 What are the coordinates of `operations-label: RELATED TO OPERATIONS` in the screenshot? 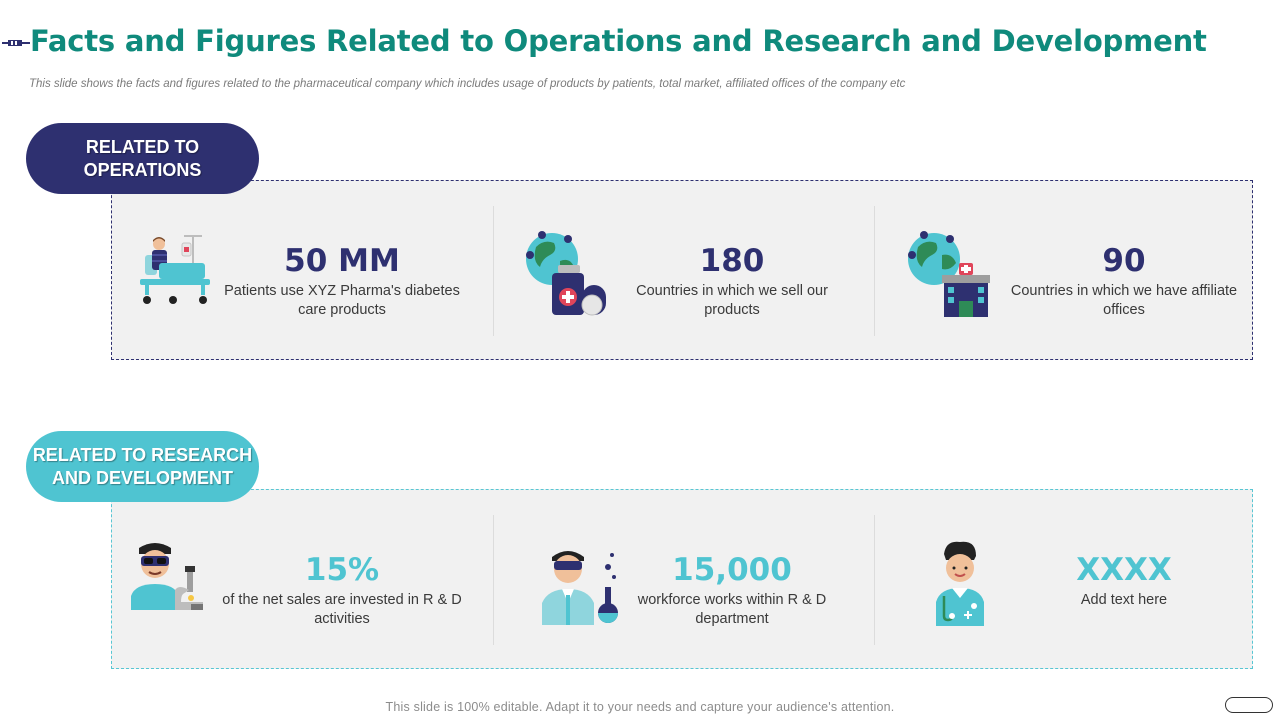 It's located at (142, 158).